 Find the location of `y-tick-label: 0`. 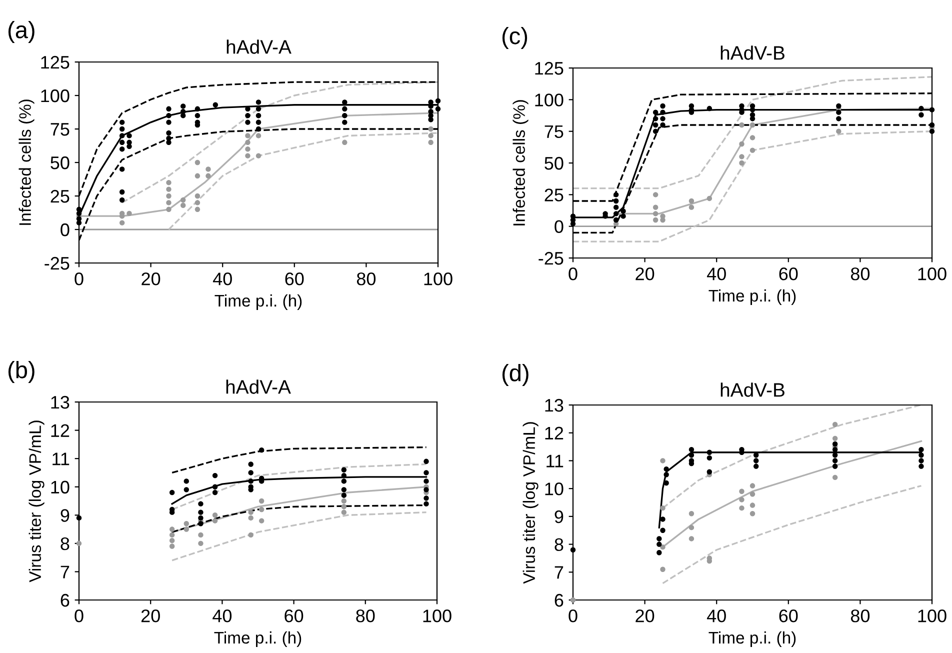

y-tick-label: 0 is located at coordinates (65, 229).